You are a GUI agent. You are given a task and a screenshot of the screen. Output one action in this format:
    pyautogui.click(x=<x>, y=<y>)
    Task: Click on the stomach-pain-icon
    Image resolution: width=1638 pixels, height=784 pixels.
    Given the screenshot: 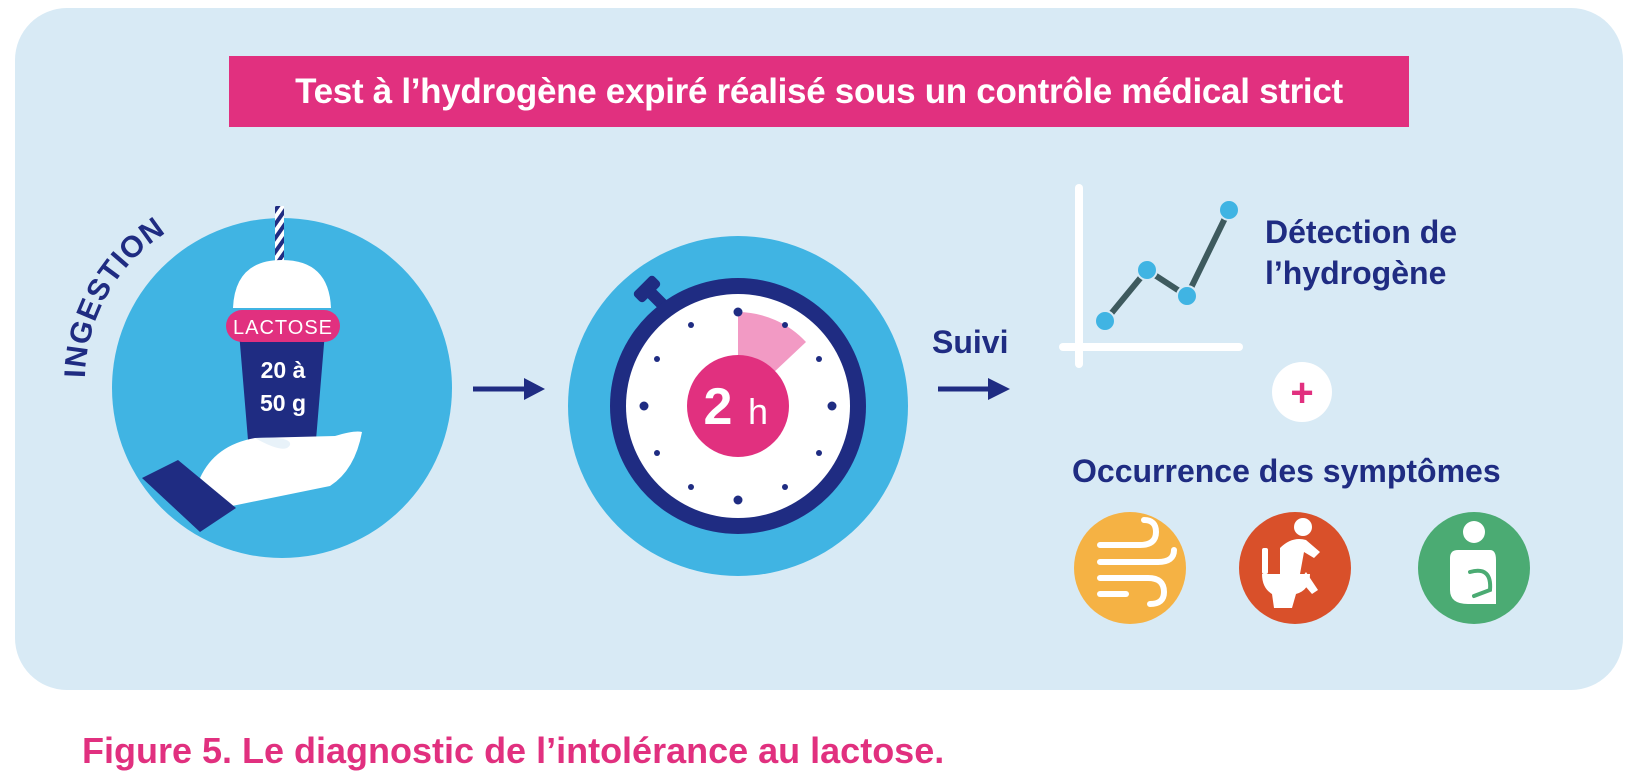 What is the action you would take?
    pyautogui.click(x=1474, y=568)
    